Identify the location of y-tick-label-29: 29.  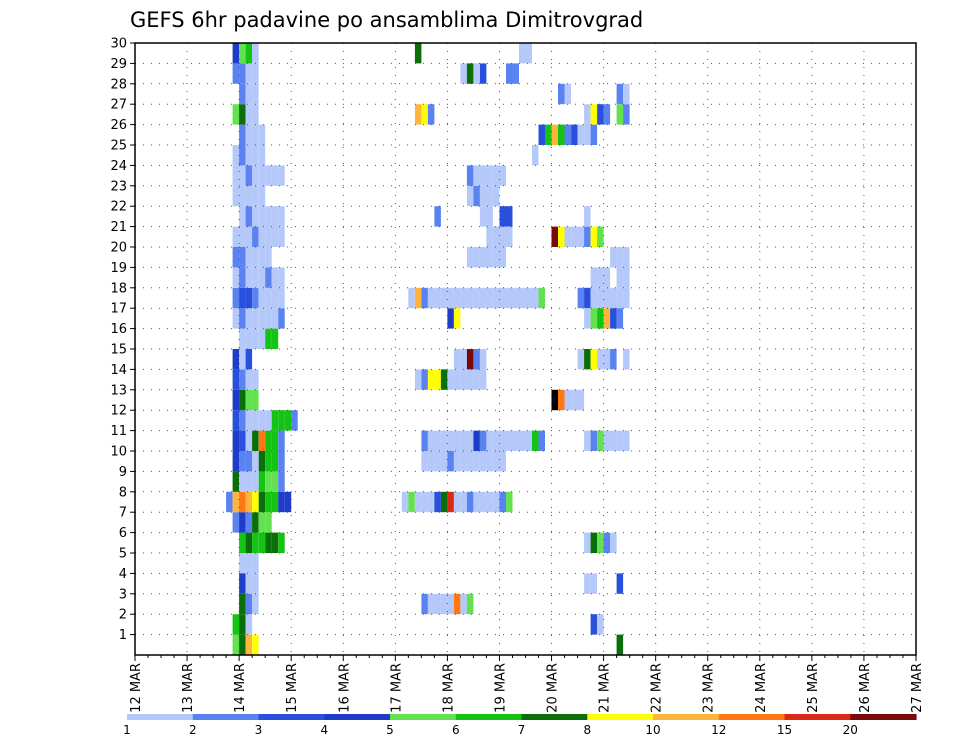
(118, 64).